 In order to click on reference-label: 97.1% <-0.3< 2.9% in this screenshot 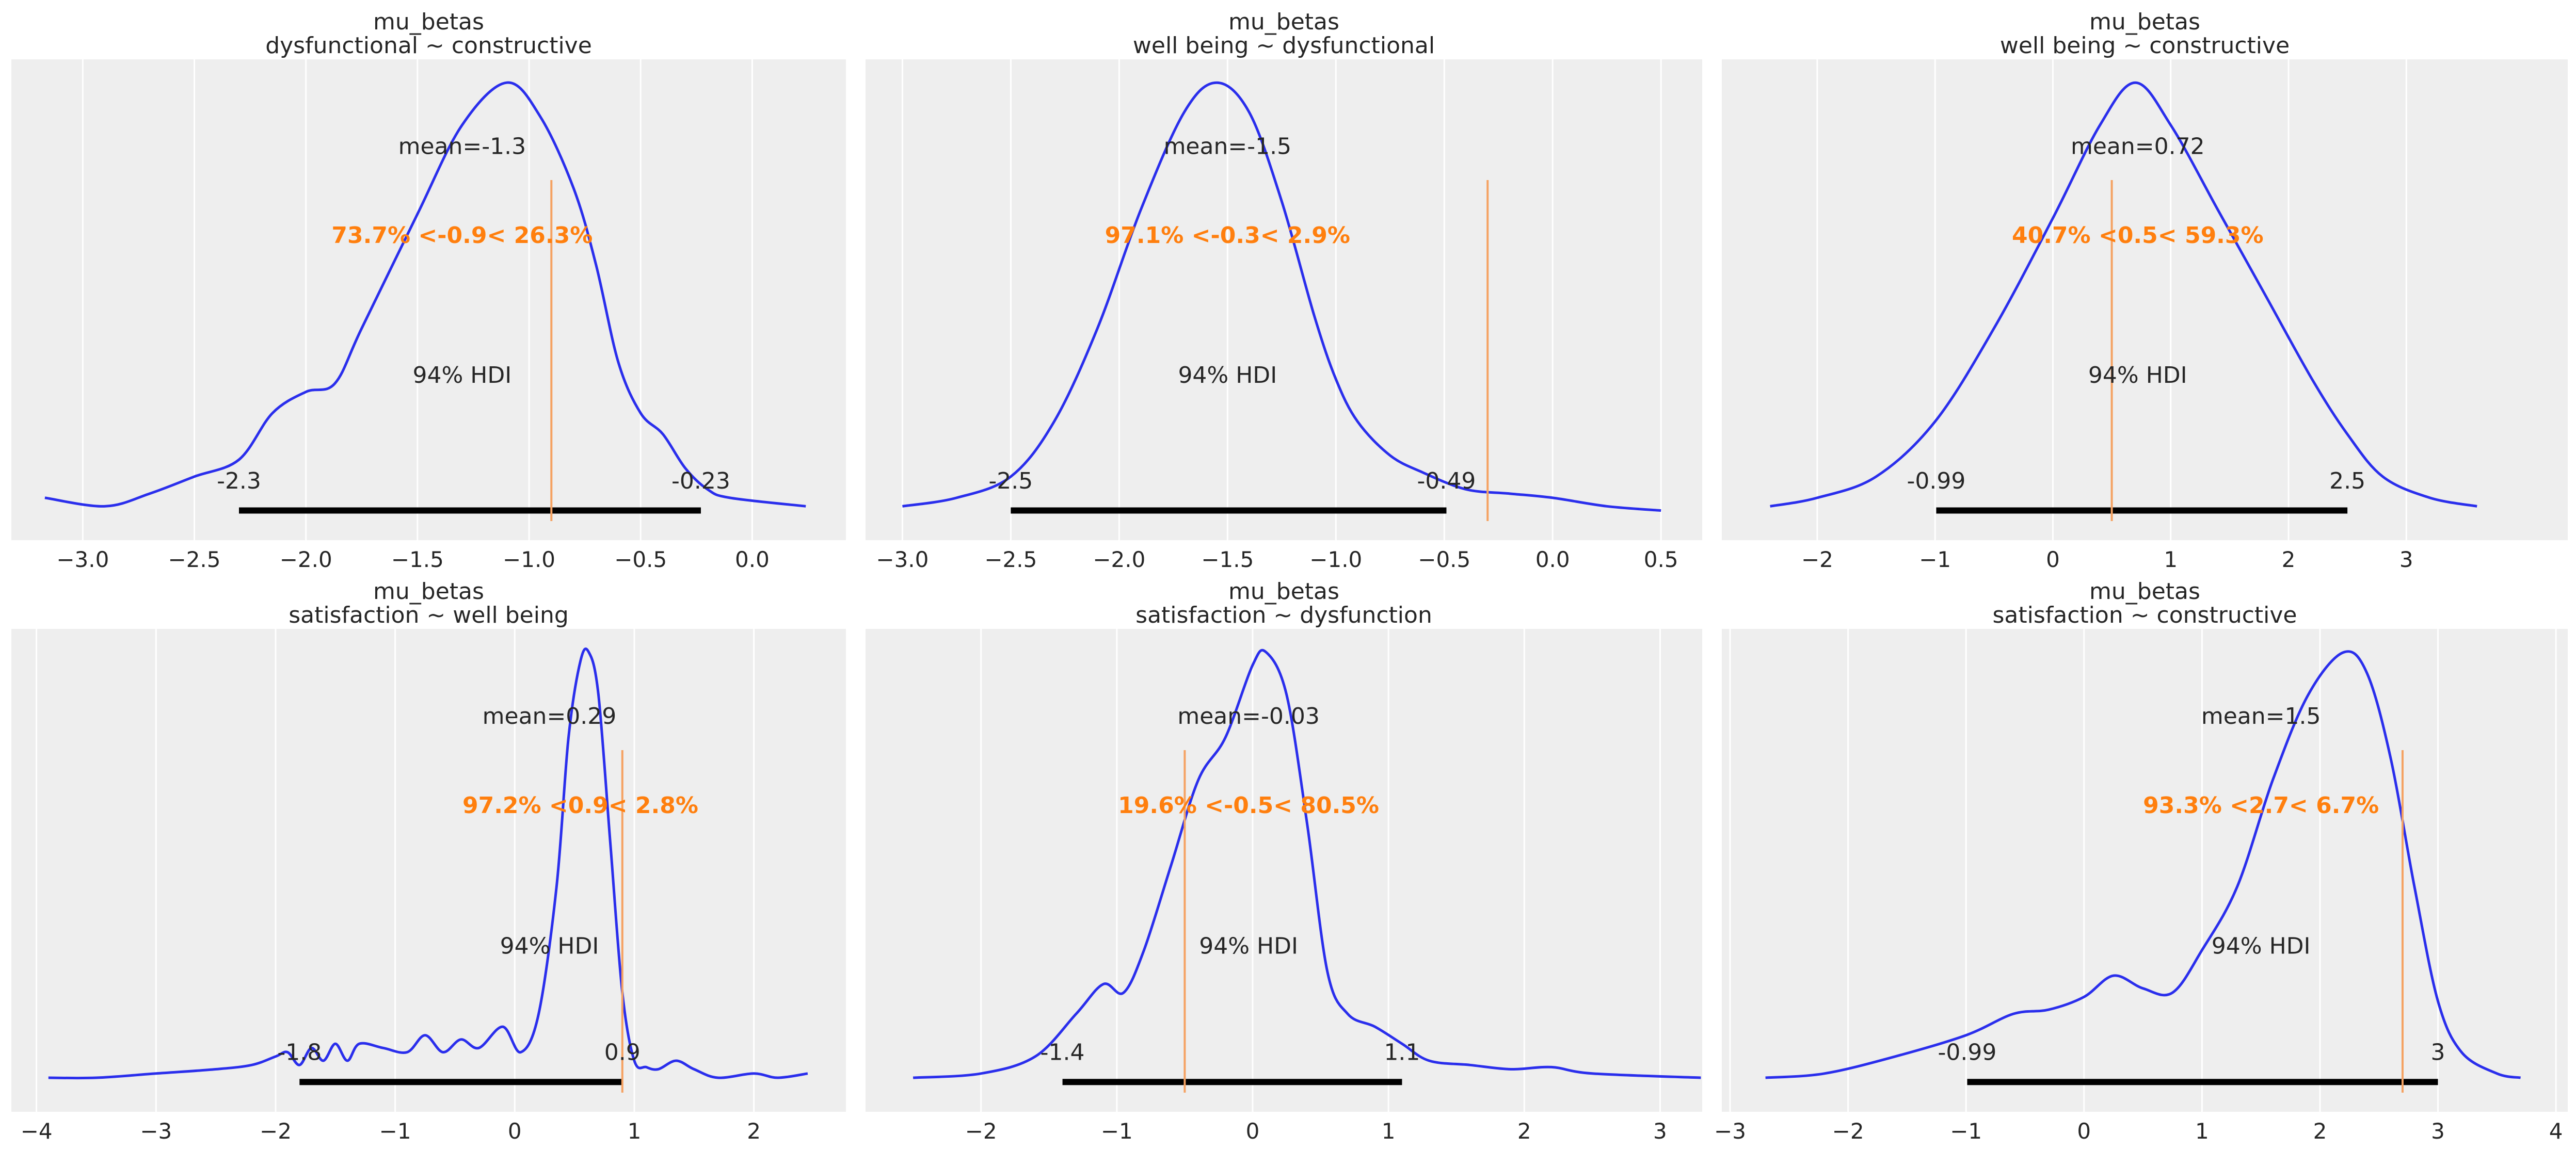, I will do `click(1227, 236)`.